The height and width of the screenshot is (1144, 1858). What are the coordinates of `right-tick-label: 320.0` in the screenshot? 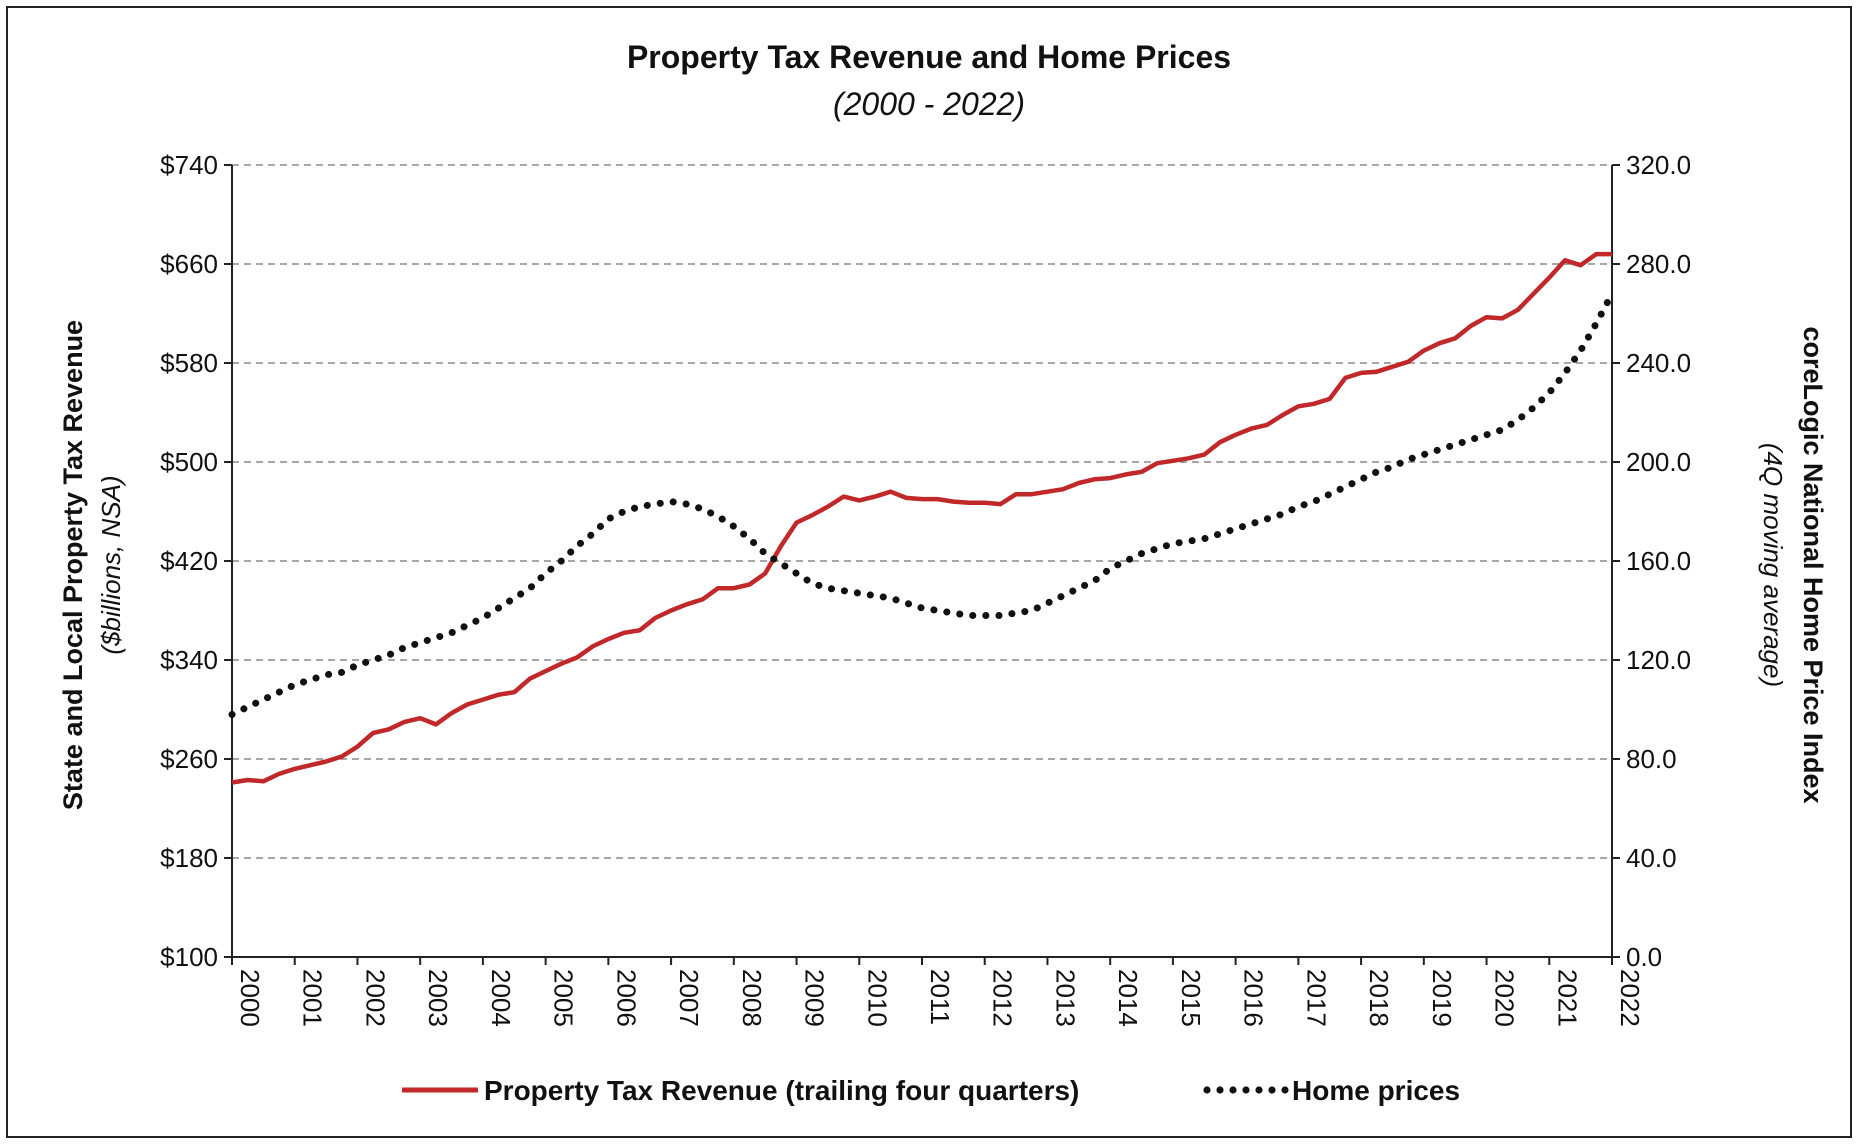 It's located at (1658, 165).